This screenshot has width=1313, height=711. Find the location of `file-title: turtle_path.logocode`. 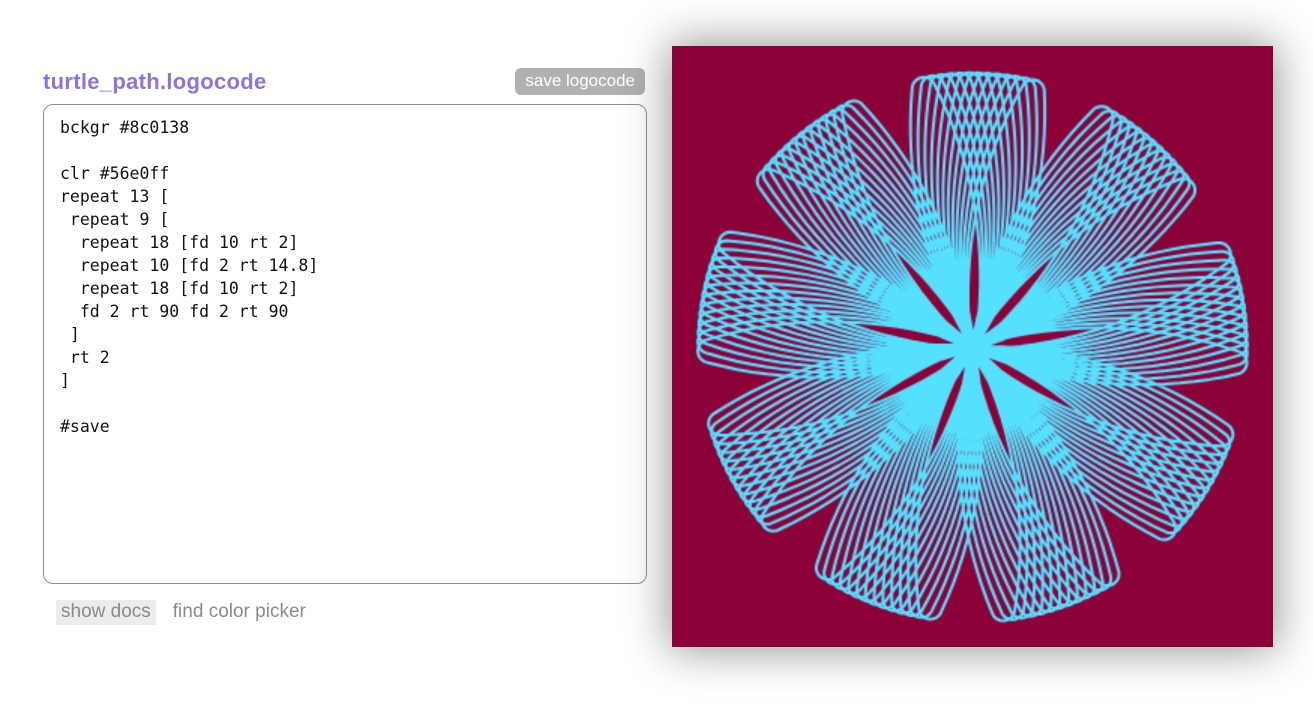

file-title: turtle_path.logocode is located at coordinates (155, 81).